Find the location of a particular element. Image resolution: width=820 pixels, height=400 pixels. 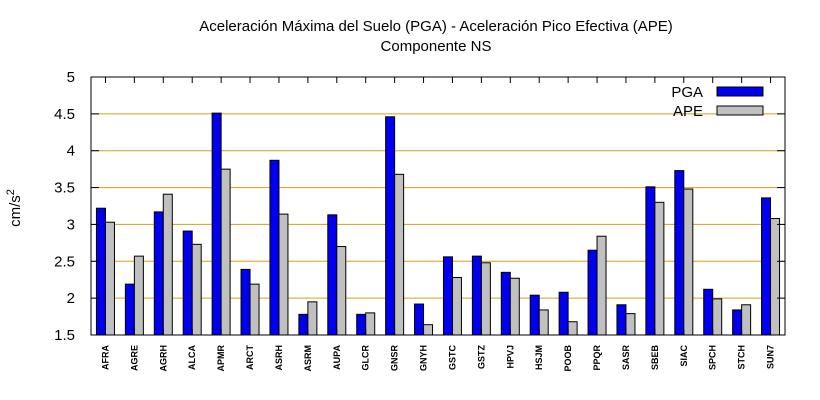

bar-ape-spch is located at coordinates (717, 317).